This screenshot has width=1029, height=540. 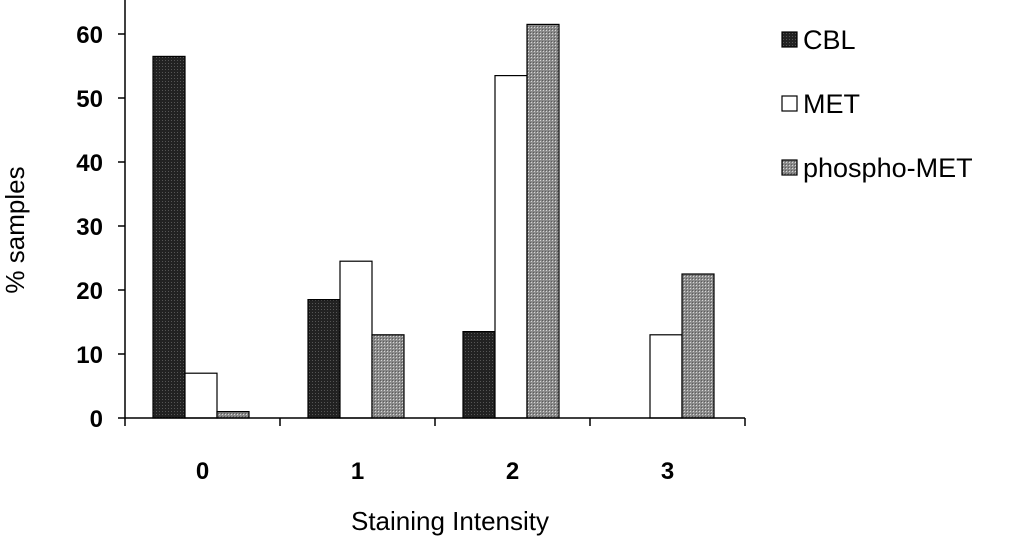 I want to click on y-tick-label-60: 60, so click(x=89, y=35).